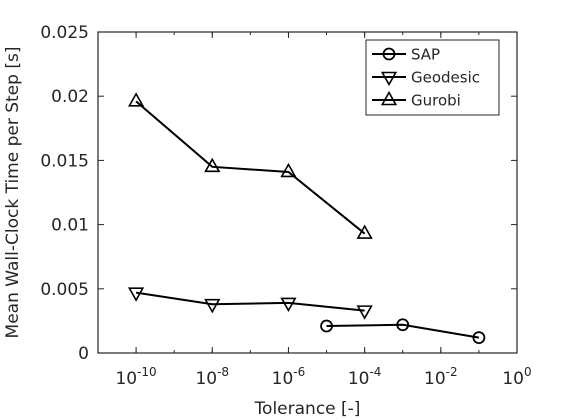  Describe the element at coordinates (445, 78) in the screenshot. I see `legend-label: Geodesic` at that location.